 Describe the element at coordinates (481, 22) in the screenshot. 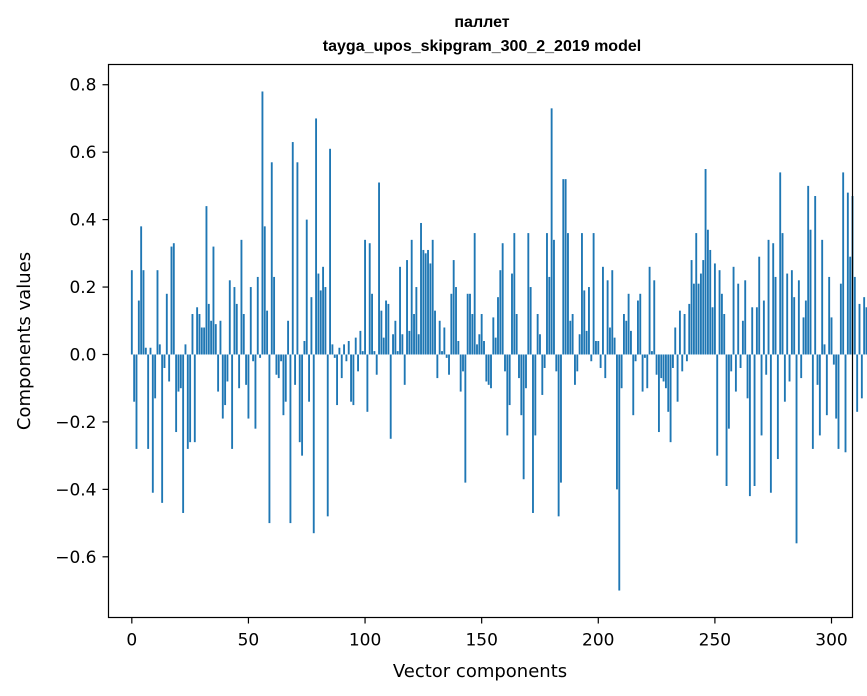

I see `chart-title: паллет` at that location.